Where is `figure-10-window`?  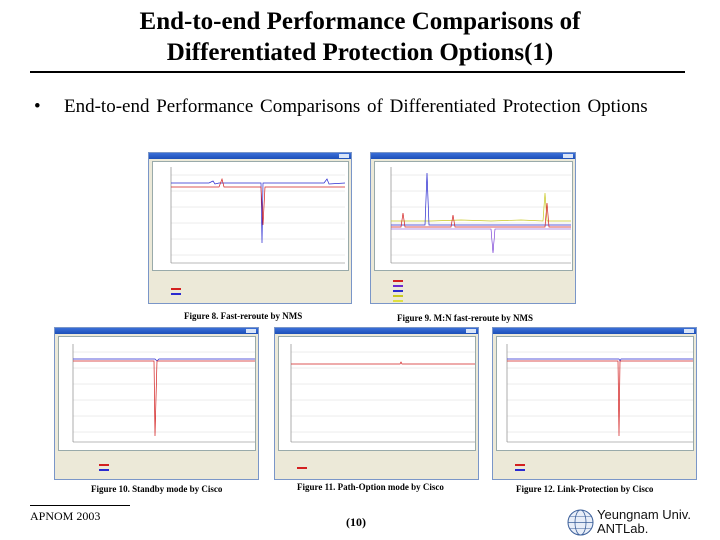 figure-10-window is located at coordinates (156, 403).